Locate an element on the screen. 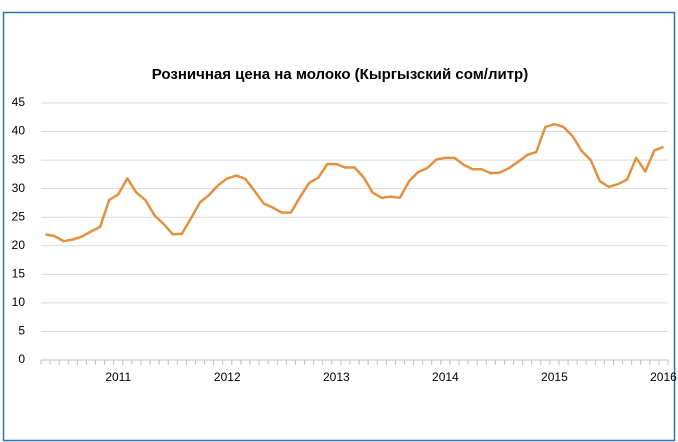 Image resolution: width=678 pixels, height=442 pixels. y-tick-label: 25 is located at coordinates (19, 216).